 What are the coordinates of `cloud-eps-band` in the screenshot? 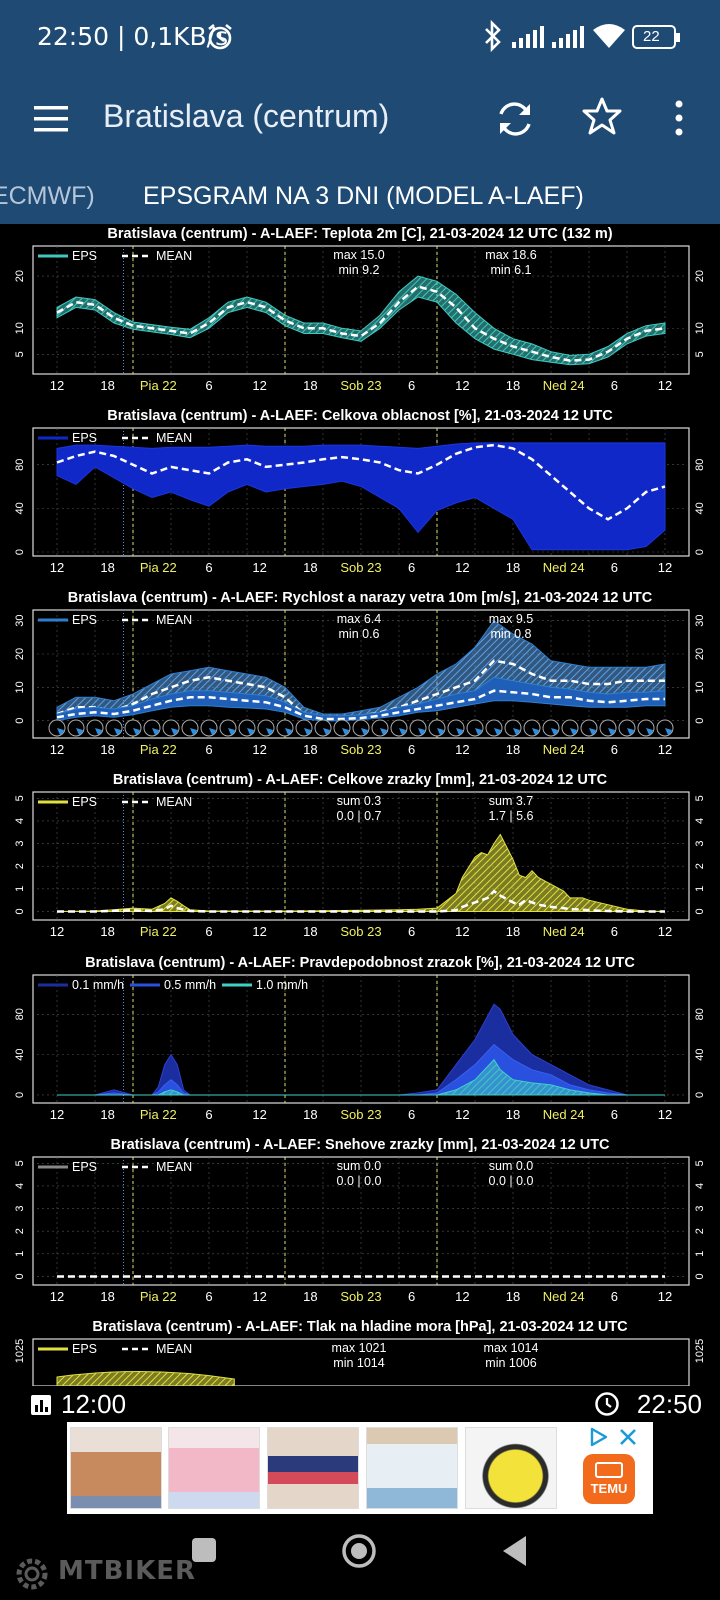 It's located at (361, 496).